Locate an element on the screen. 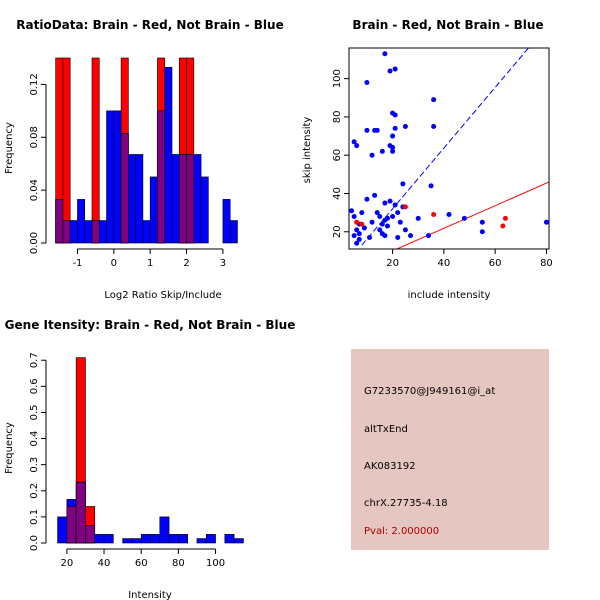 The height and width of the screenshot is (600, 600). ratio-hist-y-tick-label: 0.00 is located at coordinates (34, 243).